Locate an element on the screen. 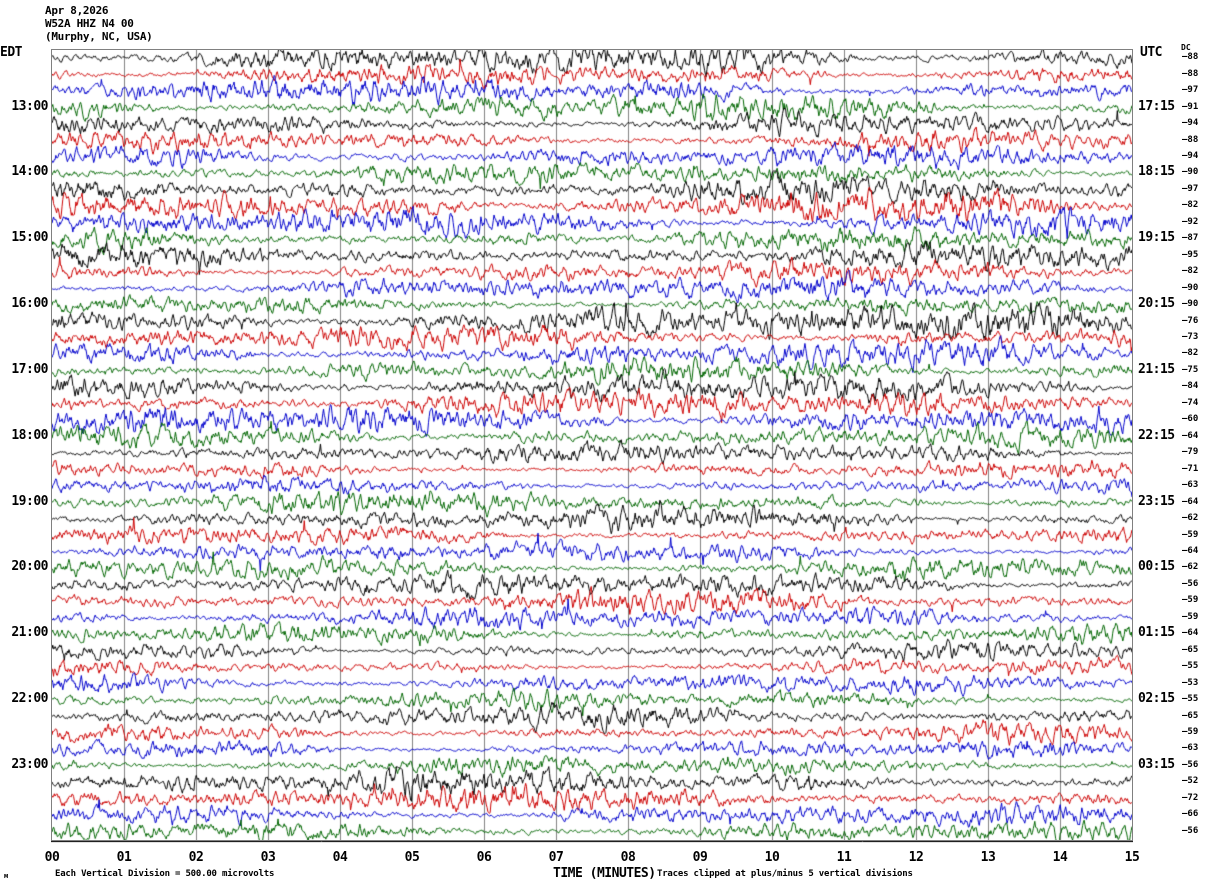 The height and width of the screenshot is (886, 1210). dc-offset-value: –60 is located at coordinates (1190, 419).